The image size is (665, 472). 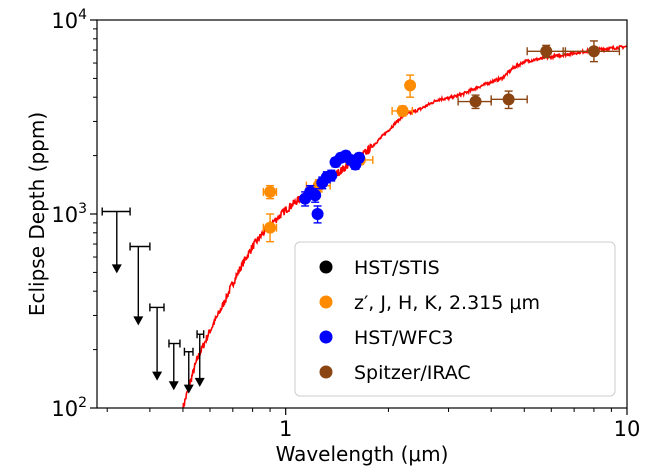 What do you see at coordinates (37, 214) in the screenshot?
I see `y-axis-title: Eclipse Depth (ppm)` at bounding box center [37, 214].